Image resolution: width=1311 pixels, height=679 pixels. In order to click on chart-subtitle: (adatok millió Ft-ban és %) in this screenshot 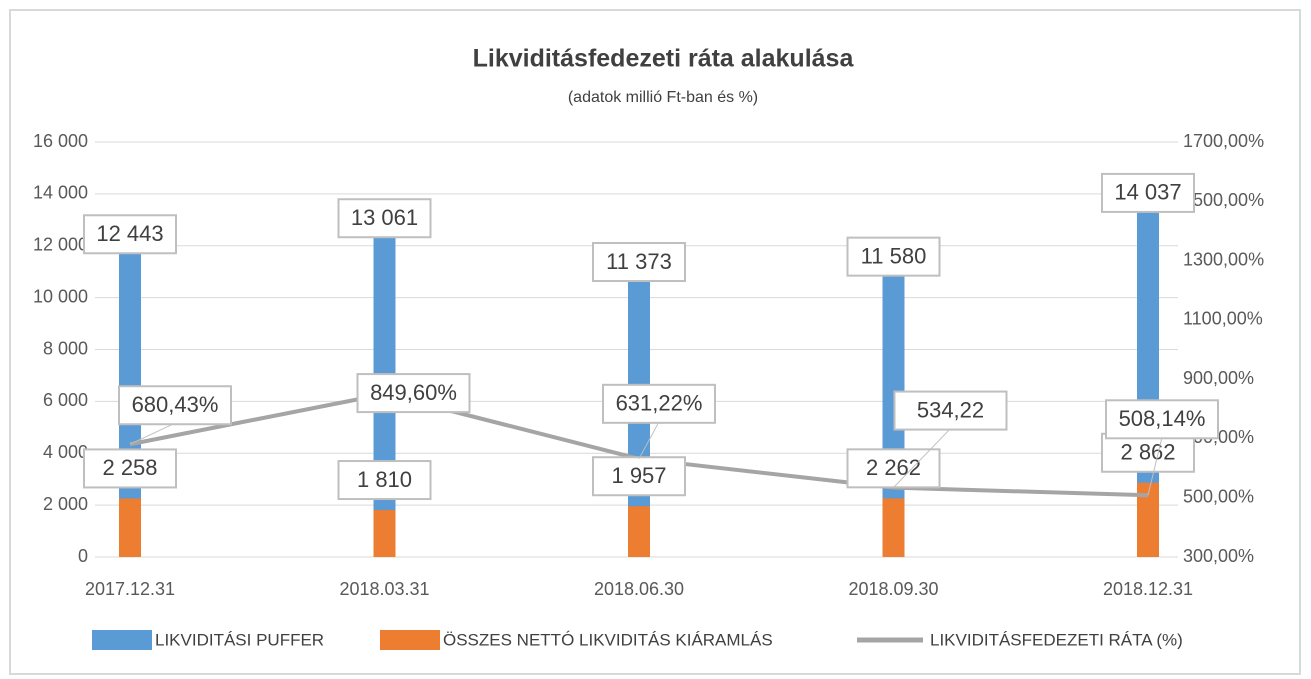, I will do `click(663, 97)`.